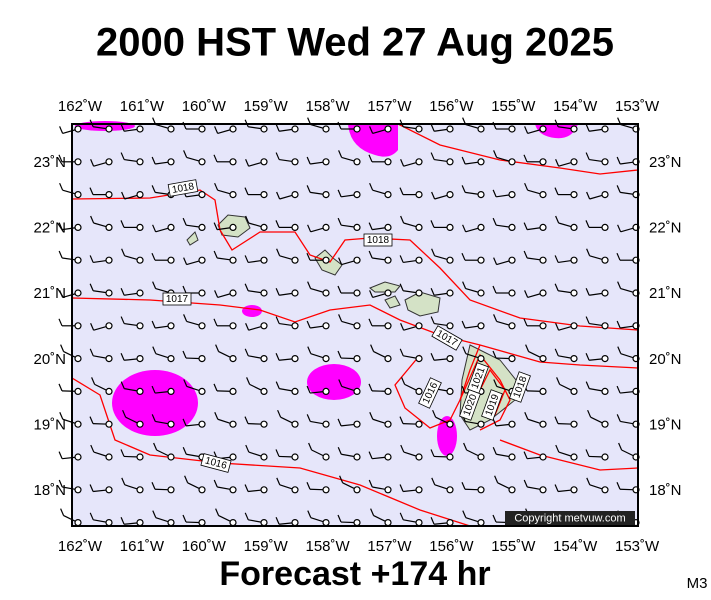 Image resolution: width=711 pixels, height=600 pixels. I want to click on longitude-label: 159˚W, so click(266, 546).